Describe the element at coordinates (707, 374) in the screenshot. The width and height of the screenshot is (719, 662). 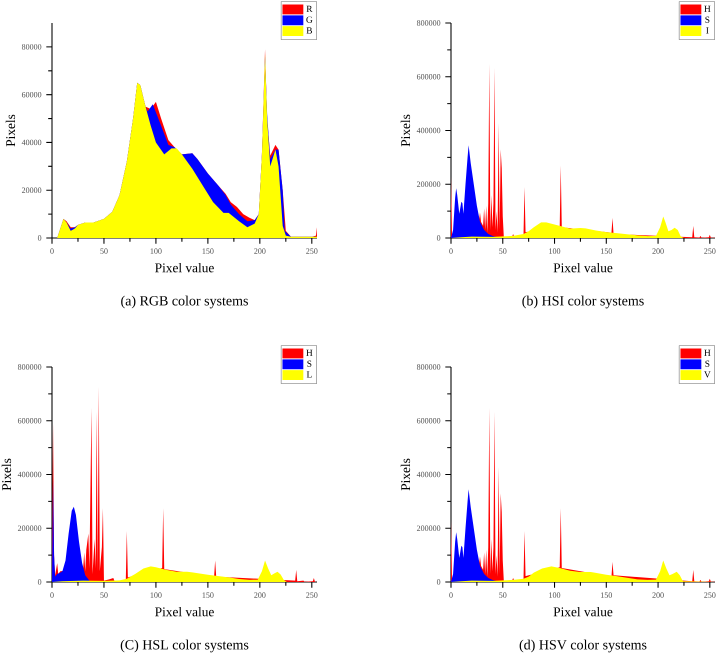
I see `legend-label: V` at that location.